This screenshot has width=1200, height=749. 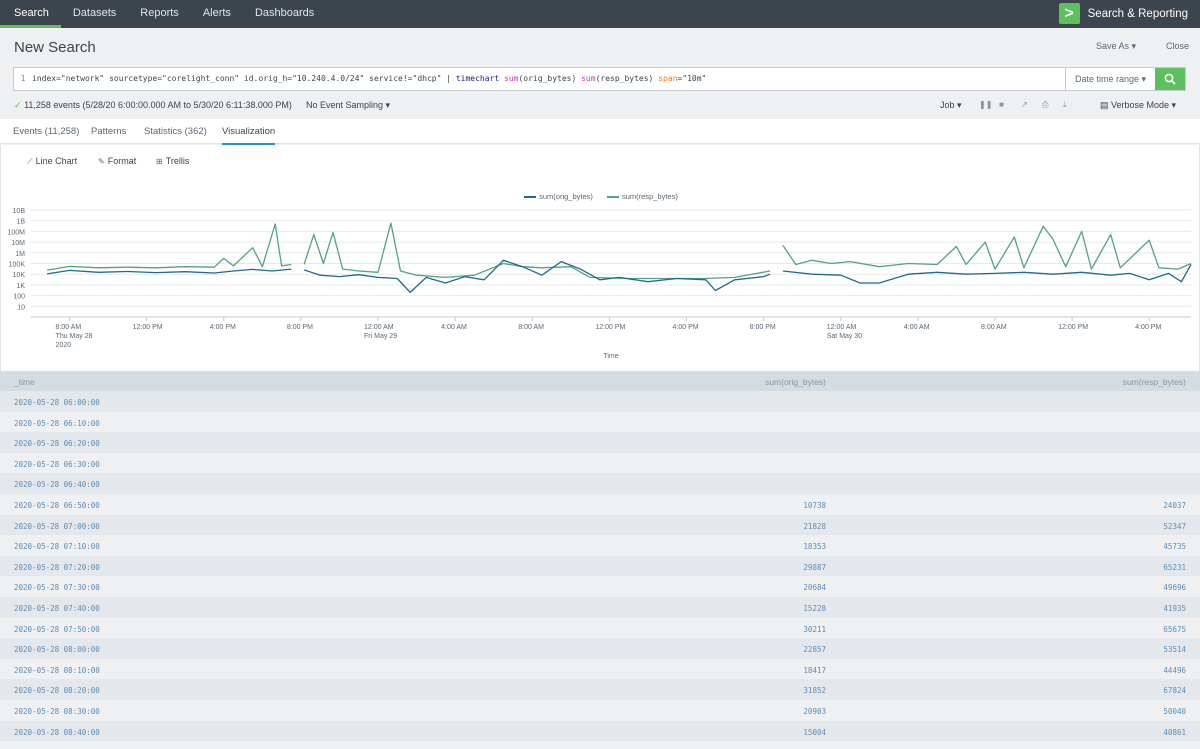 What do you see at coordinates (600, 442) in the screenshot?
I see `table-row: 2020-05-28 06:20:00` at bounding box center [600, 442].